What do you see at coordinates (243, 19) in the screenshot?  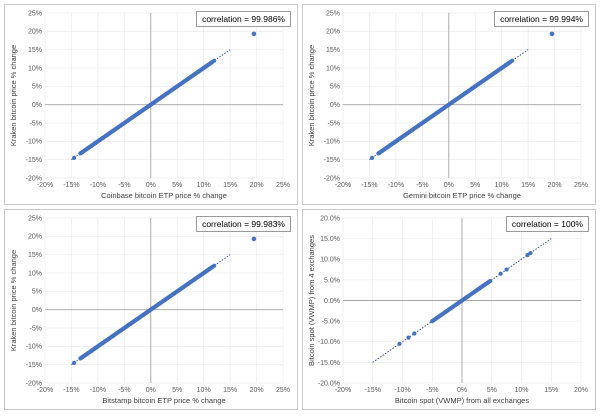 I see `correlation-label: correlation = 99.986%` at bounding box center [243, 19].